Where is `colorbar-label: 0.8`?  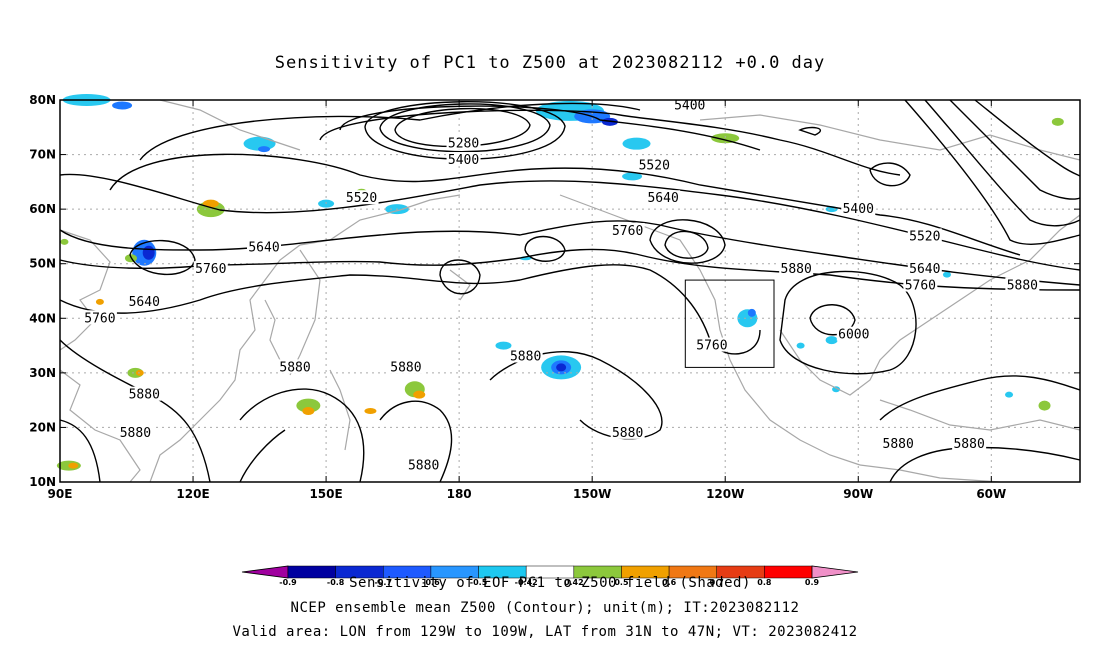
colorbar-label: 0.8 is located at coordinates (764, 582).